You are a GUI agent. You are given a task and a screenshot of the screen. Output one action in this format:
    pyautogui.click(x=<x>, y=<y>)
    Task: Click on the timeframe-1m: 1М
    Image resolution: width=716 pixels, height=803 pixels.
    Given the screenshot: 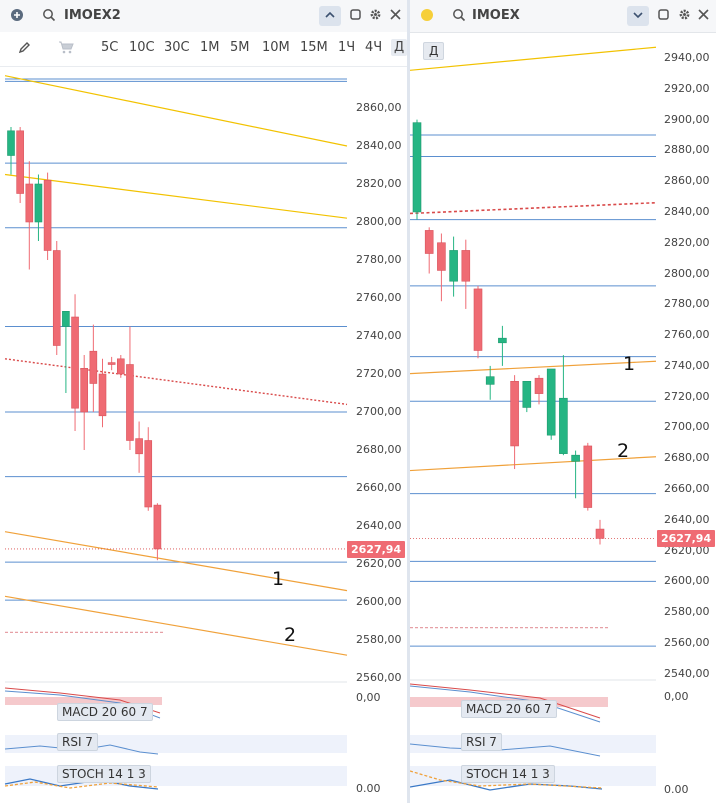 What is the action you would take?
    pyautogui.click(x=210, y=47)
    